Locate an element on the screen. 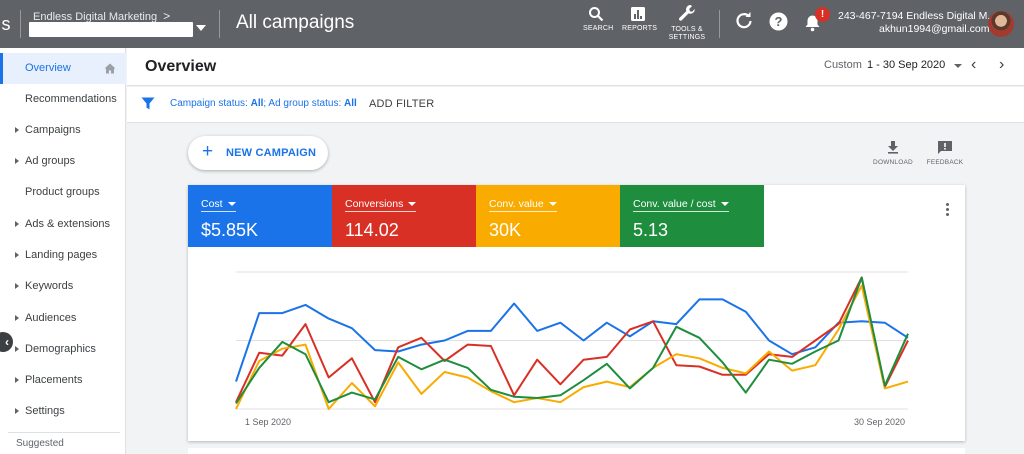 The width and height of the screenshot is (1024, 454). metric-name: Conversions is located at coordinates (374, 204).